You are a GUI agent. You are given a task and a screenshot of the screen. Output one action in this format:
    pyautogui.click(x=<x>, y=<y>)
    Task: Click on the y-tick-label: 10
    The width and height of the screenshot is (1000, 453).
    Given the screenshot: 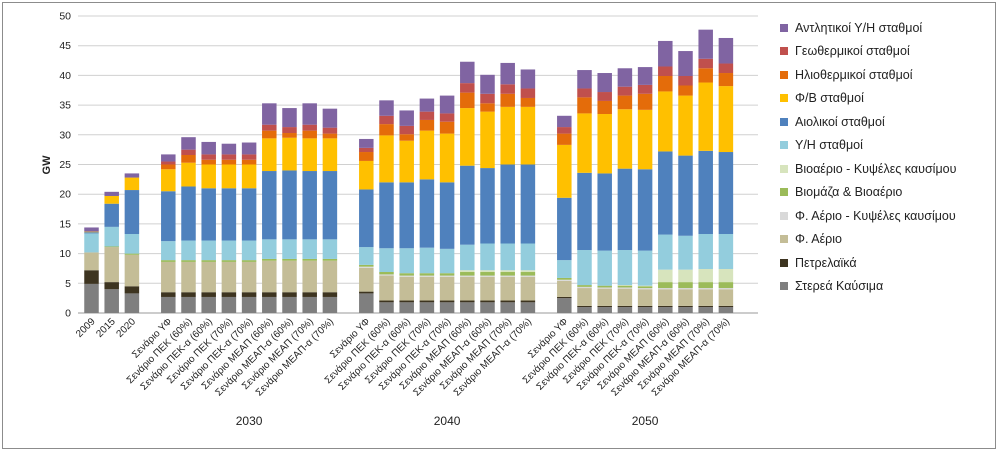 What is the action you would take?
    pyautogui.click(x=65, y=254)
    